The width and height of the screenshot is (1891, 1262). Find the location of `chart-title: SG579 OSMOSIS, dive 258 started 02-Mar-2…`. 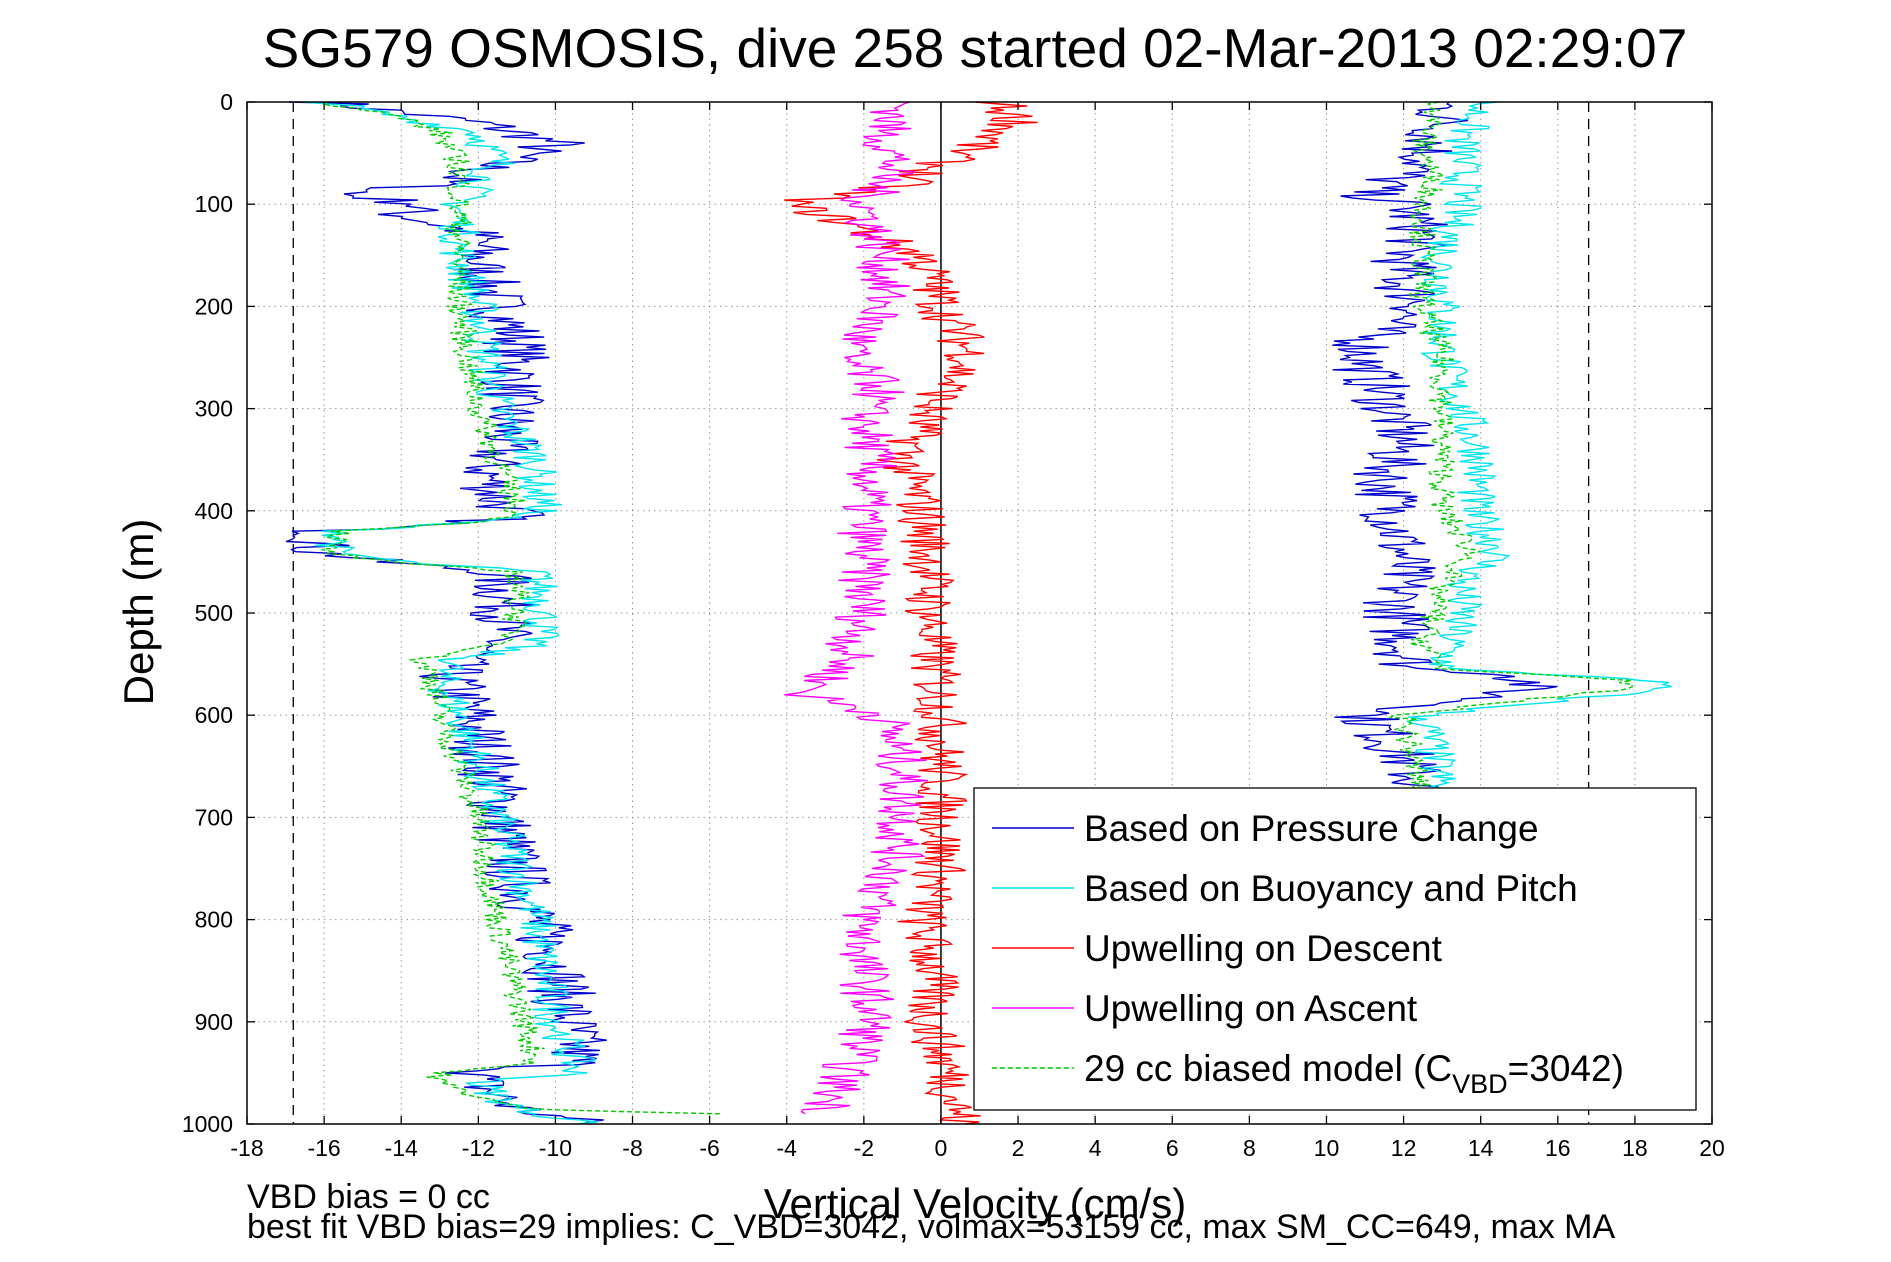

chart-title: SG579 OSMOSIS, dive 258 started 02-Mar-2… is located at coordinates (975, 48).